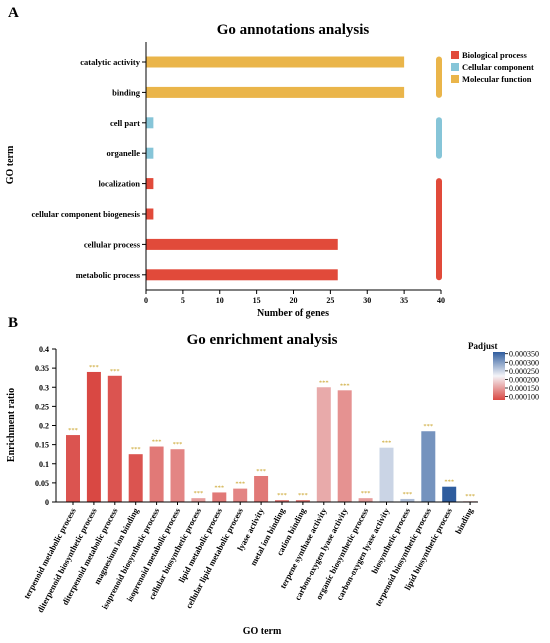  Describe the element at coordinates (439, 229) in the screenshot. I see `group-bar-biological-process` at that location.